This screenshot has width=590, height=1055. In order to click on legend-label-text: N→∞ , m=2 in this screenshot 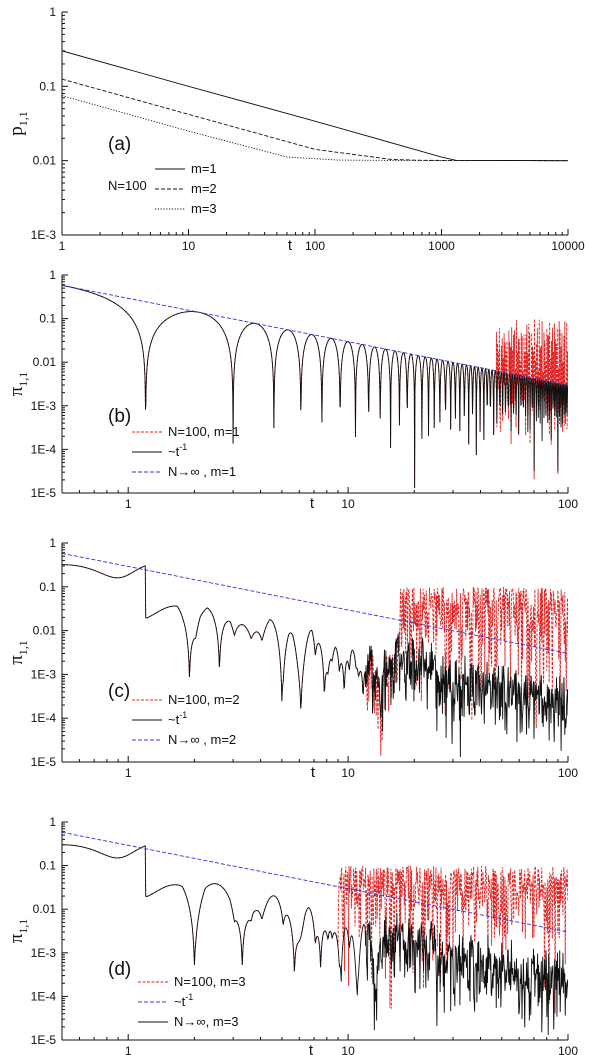, I will do `click(202, 739)`.